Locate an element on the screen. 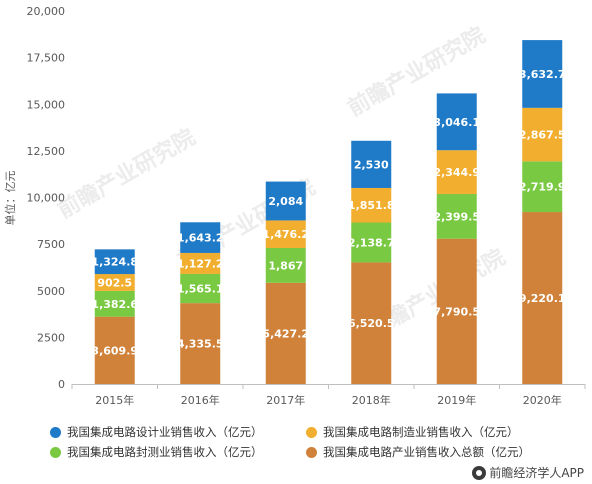 The image size is (592, 484). x-tick-label: 2020年 is located at coordinates (542, 400).